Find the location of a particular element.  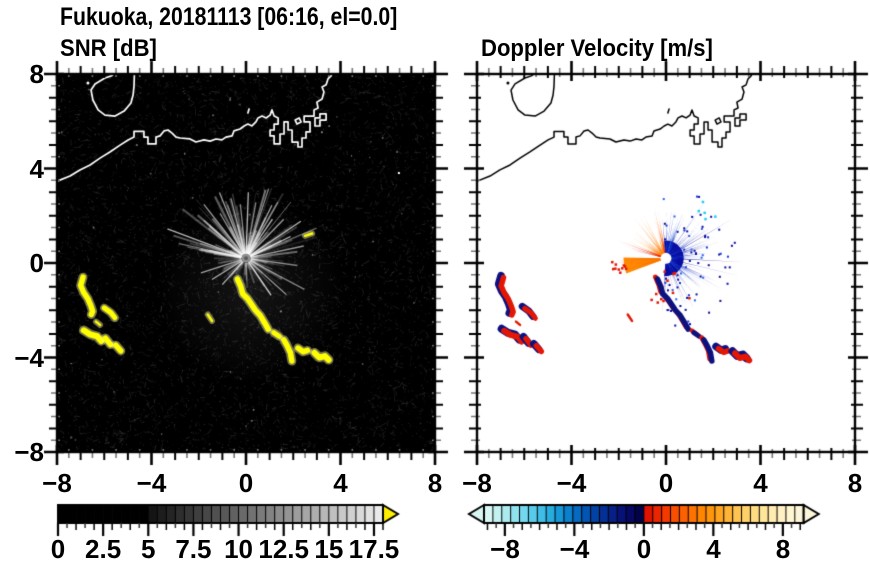

velocity-x-tick-label: −4 is located at coordinates (571, 483).